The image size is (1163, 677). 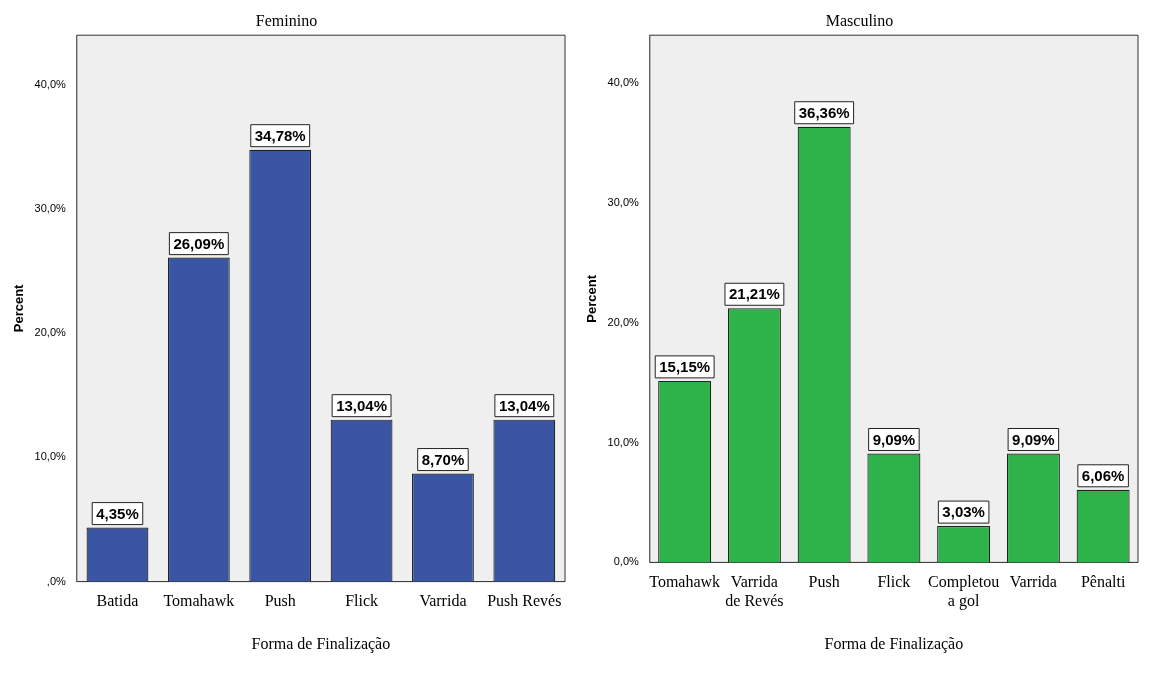 What do you see at coordinates (754, 294) in the screenshot?
I see `data-label: 21,21%` at bounding box center [754, 294].